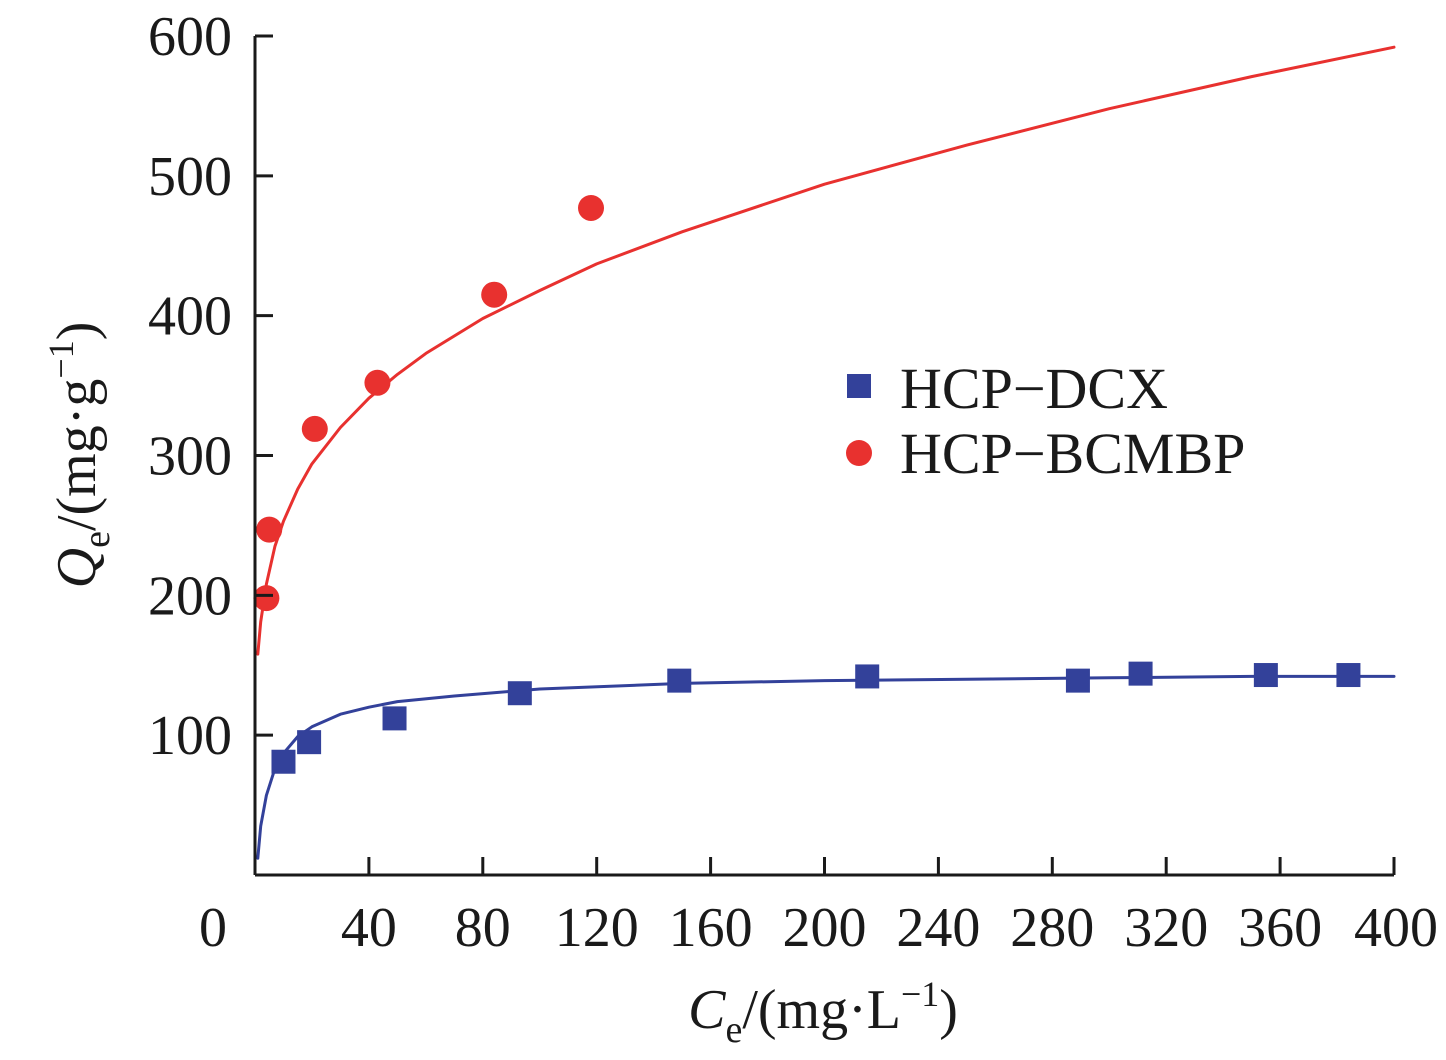 Image resolution: width=1446 pixels, height=1060 pixels. I want to click on y-tick-label: 100, so click(190, 736).